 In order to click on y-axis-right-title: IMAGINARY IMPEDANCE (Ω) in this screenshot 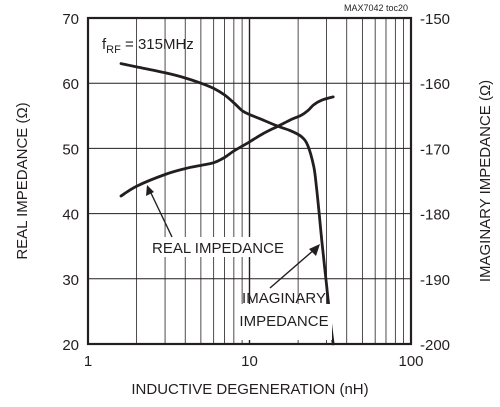, I will do `click(485, 181)`.